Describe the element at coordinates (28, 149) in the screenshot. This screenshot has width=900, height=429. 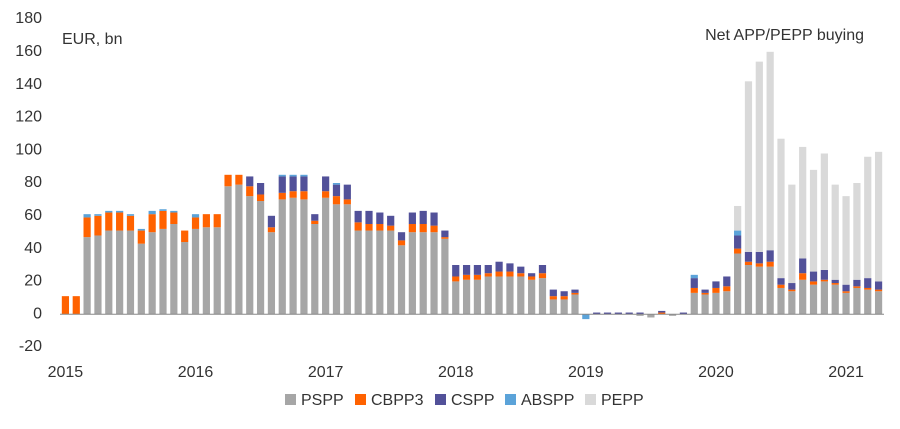
I see `y-tick-label: 100` at that location.